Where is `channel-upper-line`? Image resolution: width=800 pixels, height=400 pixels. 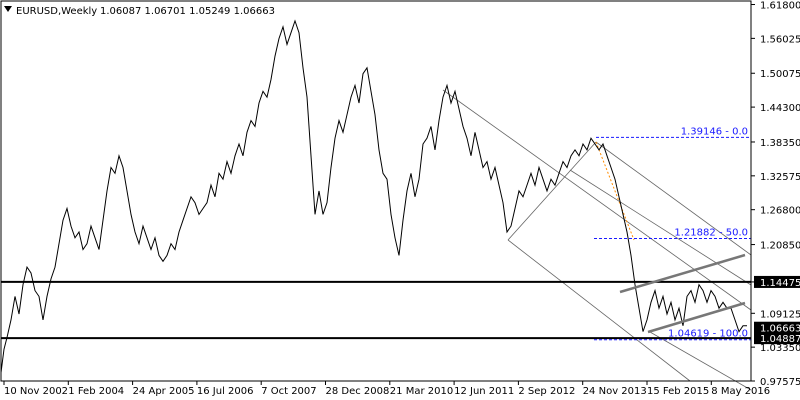
channel-upper-line is located at coordinates (682, 273).